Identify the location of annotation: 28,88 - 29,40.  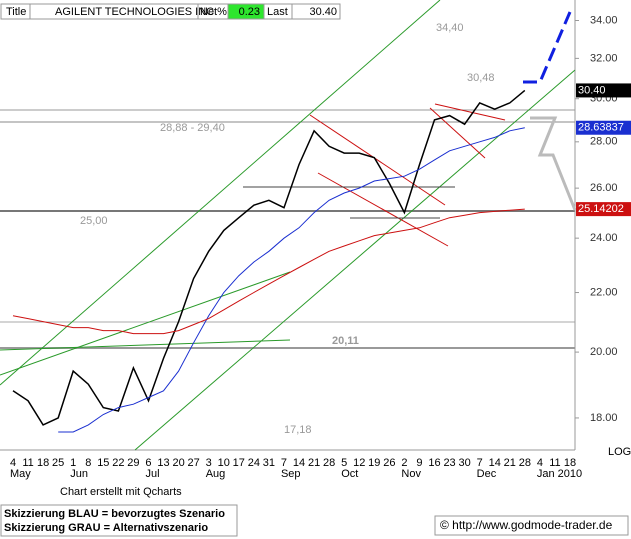
(192, 128).